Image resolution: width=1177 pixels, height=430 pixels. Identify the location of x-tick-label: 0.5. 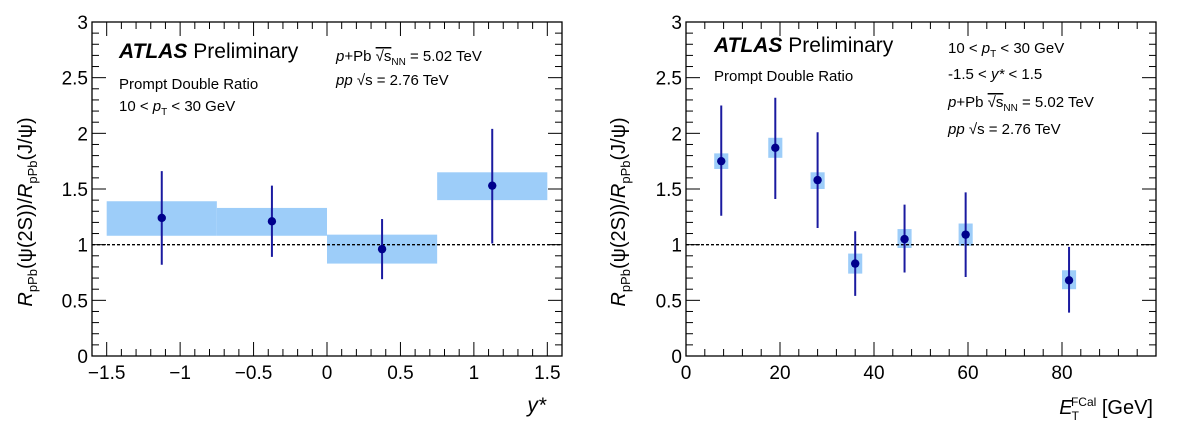
(400, 373).